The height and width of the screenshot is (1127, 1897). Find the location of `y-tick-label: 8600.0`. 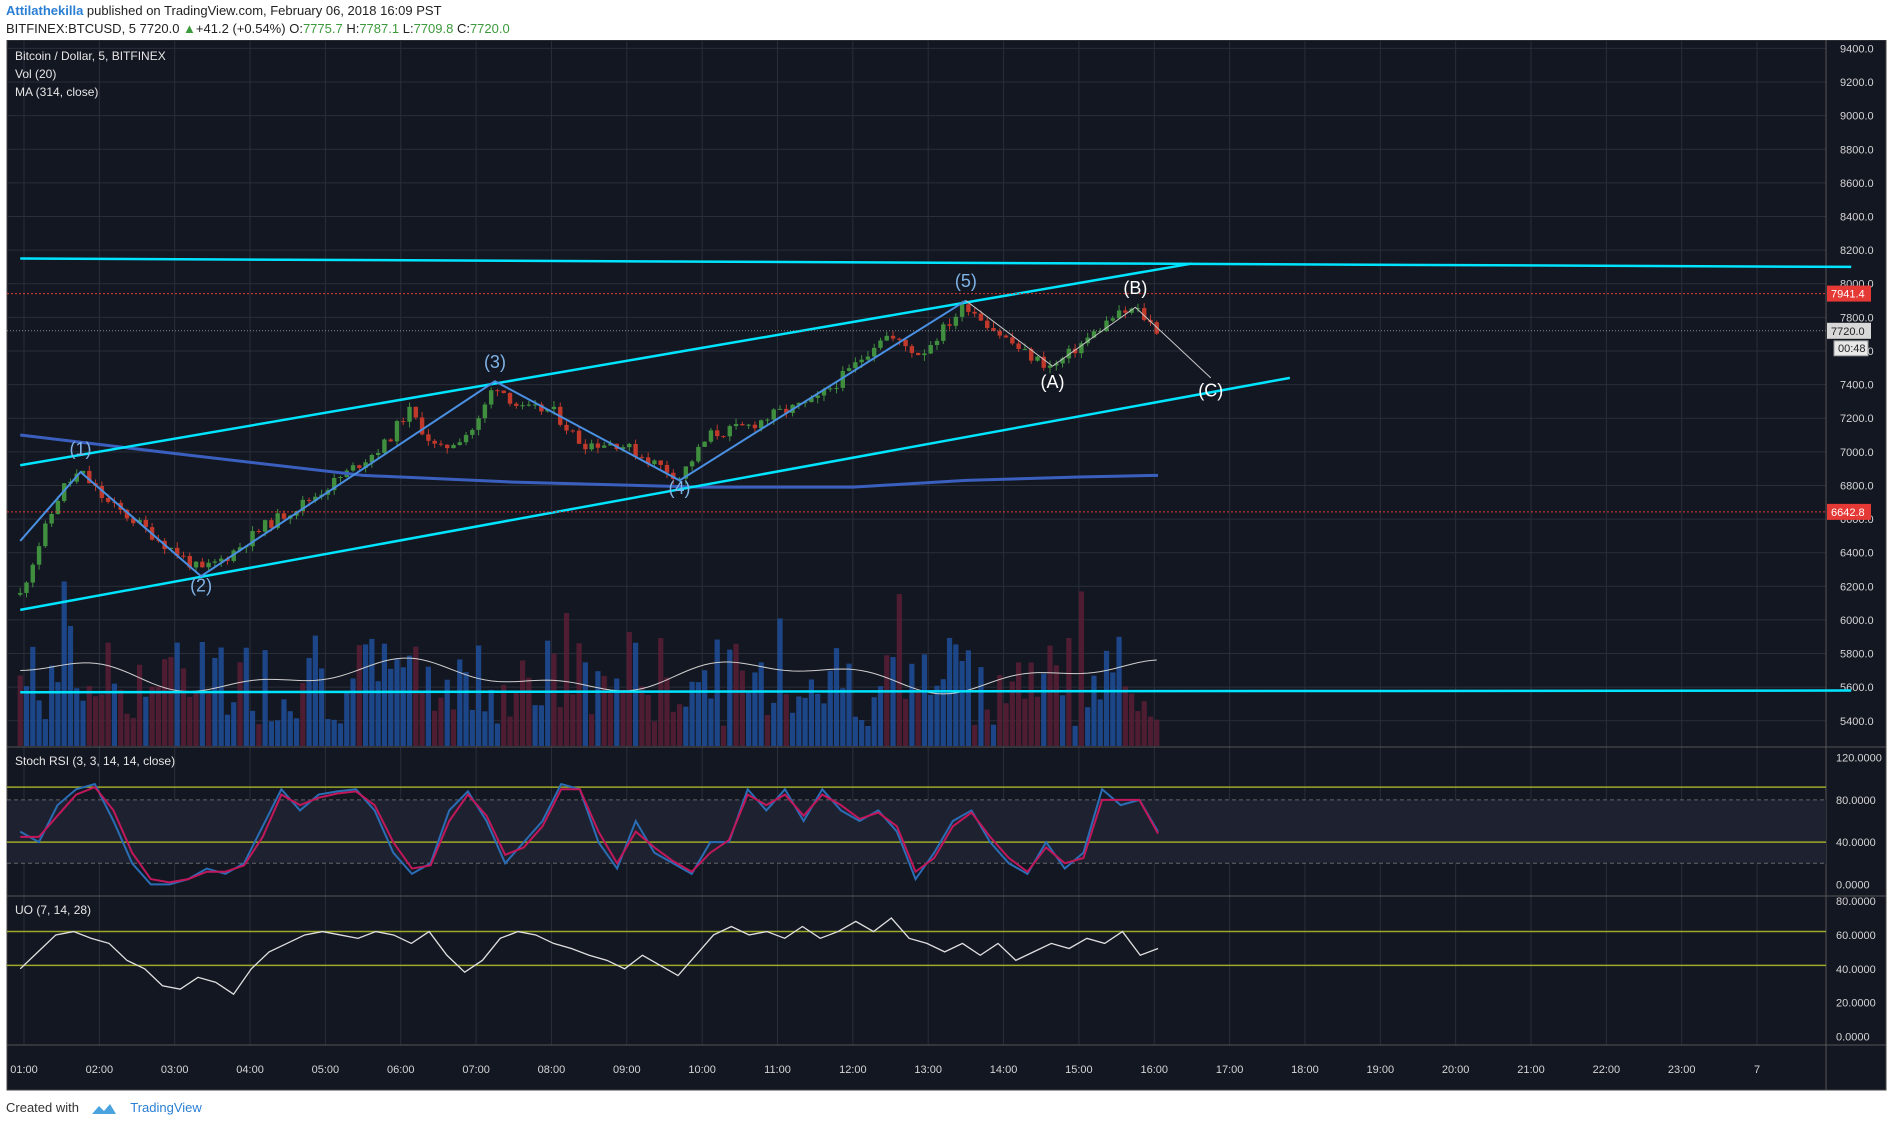

y-tick-label: 8600.0 is located at coordinates (1857, 184).